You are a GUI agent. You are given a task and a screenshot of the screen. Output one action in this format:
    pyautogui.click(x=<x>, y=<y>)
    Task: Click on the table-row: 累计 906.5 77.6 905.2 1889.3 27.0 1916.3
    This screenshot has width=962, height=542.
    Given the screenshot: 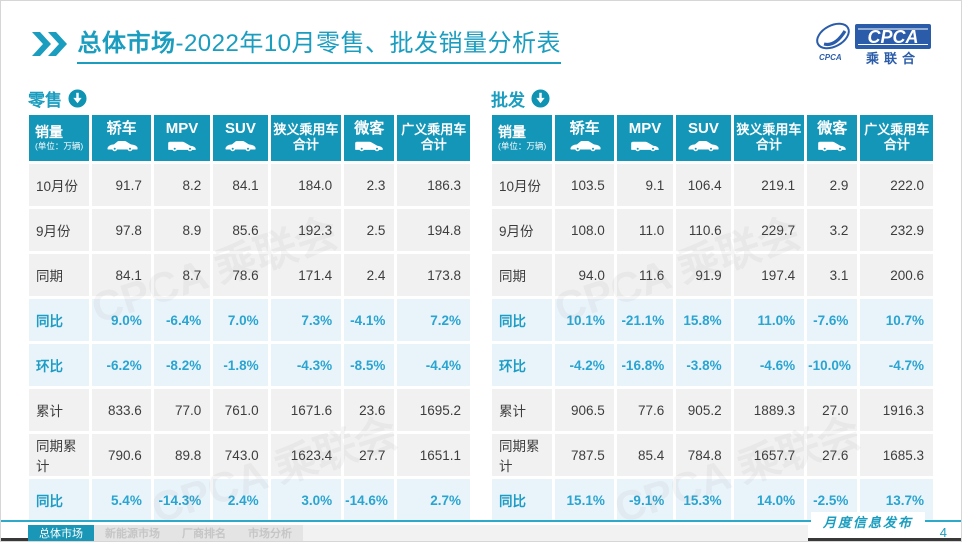 What is the action you would take?
    pyautogui.click(x=712, y=410)
    